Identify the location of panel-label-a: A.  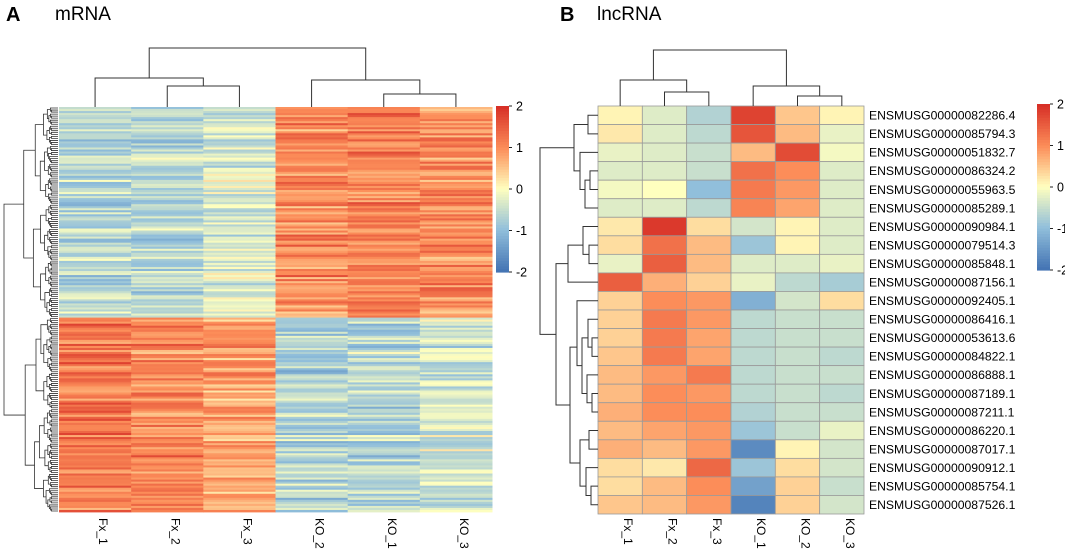
(13, 15).